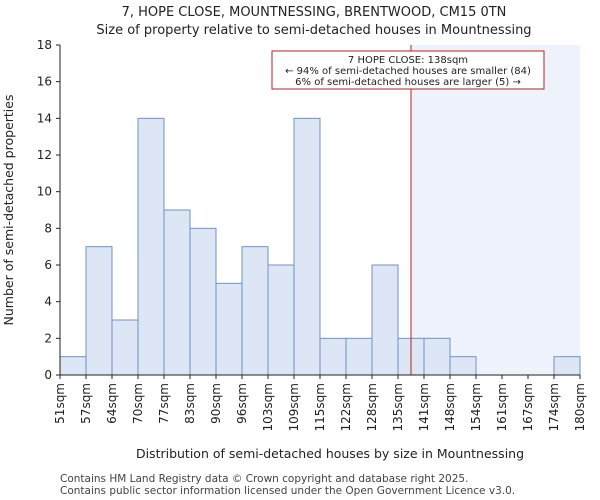 The image size is (600, 500). What do you see at coordinates (372, 407) in the screenshot?
I see `x-tick-label: 128sqm` at bounding box center [372, 407].